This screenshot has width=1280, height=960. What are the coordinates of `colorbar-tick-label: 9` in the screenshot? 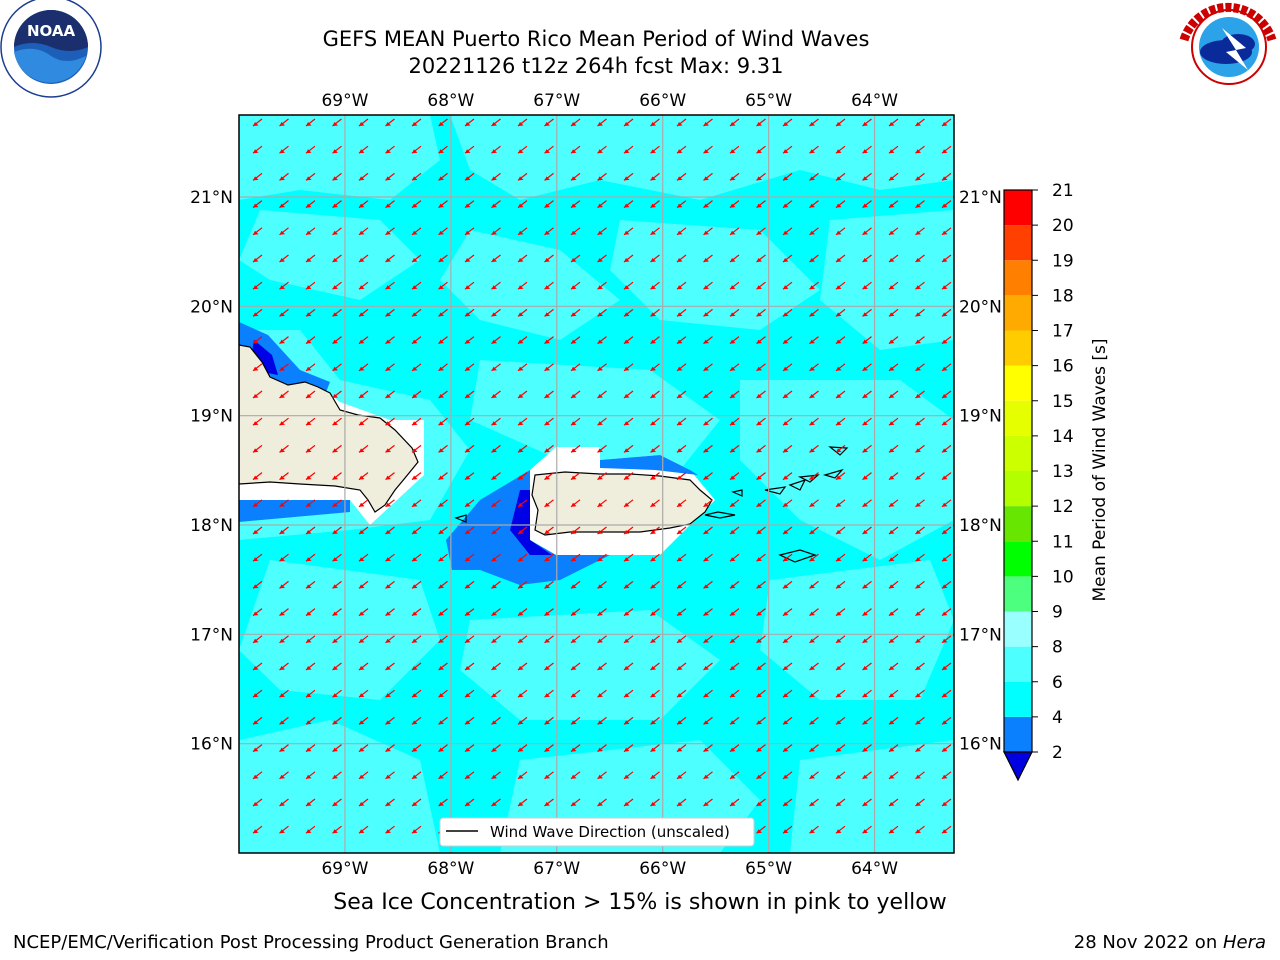 It's located at (1057, 613).